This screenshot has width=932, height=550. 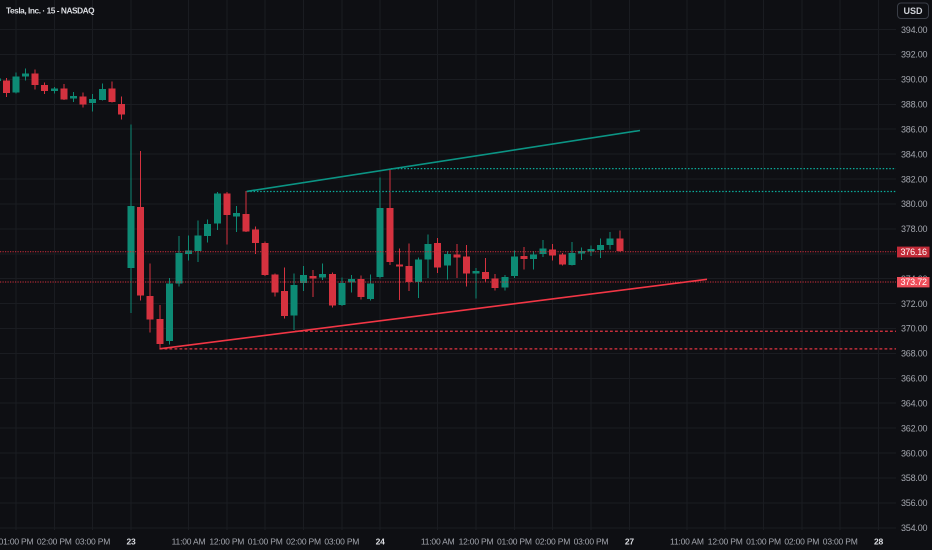 I want to click on svg-text: 354.00, so click(x=914, y=528).